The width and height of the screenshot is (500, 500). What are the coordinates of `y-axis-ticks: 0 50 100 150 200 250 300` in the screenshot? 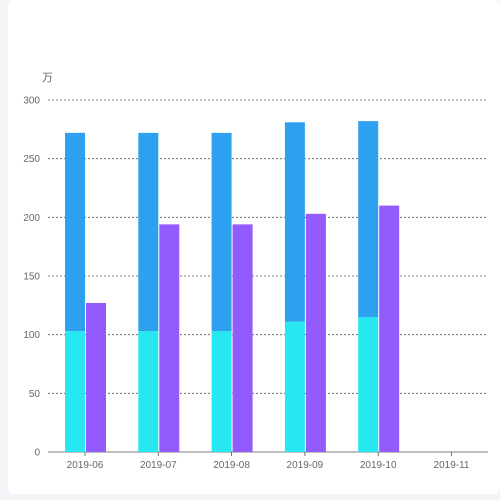 It's located at (31, 277).